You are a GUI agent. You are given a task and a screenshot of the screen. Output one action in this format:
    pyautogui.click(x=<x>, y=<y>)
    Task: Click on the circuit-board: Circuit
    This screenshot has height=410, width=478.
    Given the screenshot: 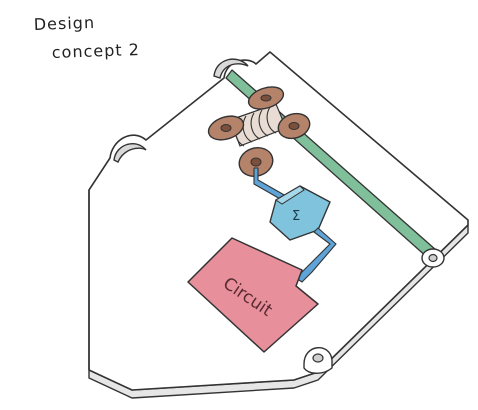 What is the action you would take?
    pyautogui.click(x=253, y=295)
    